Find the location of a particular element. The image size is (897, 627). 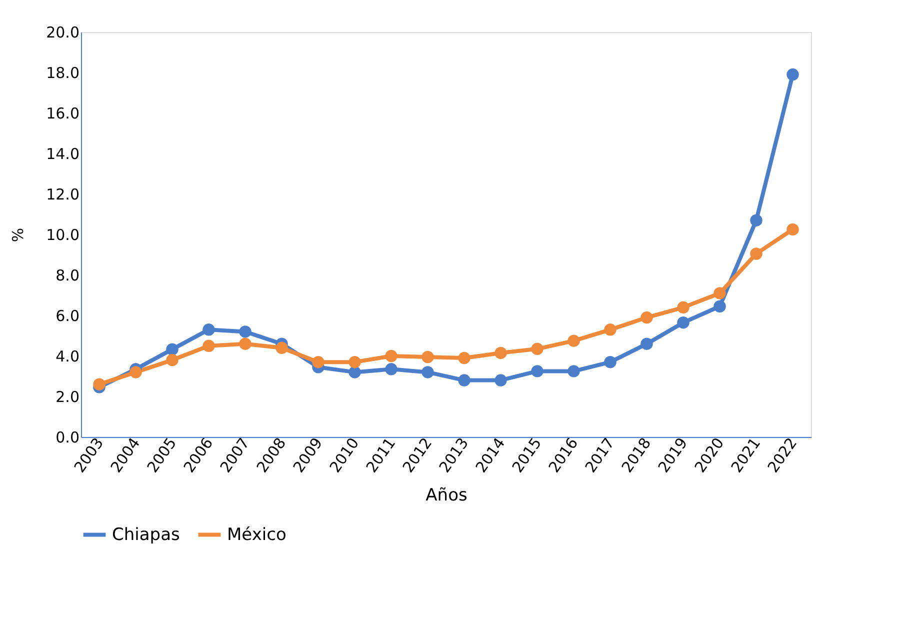

y-axis-title: % is located at coordinates (18, 235).